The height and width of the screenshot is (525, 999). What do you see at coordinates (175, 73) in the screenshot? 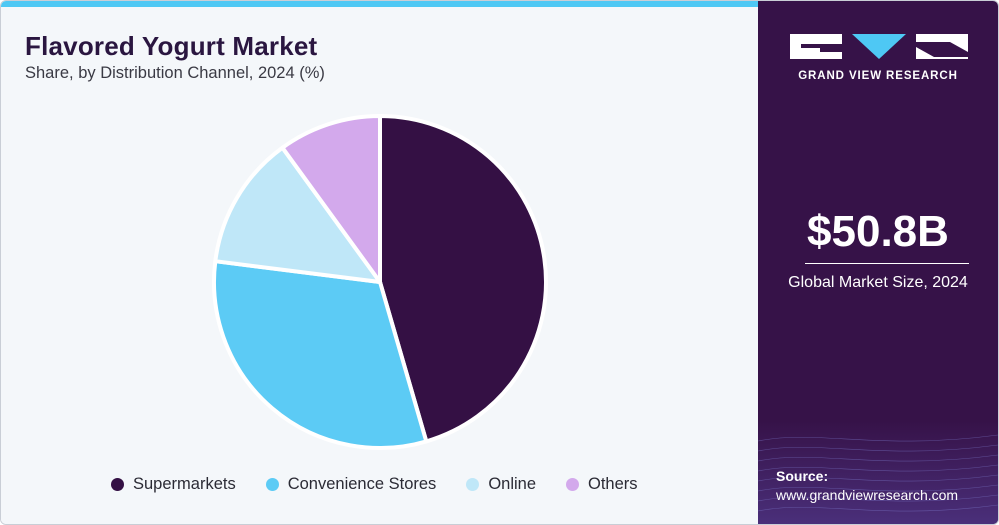
I see `page-subtitle: Share, by Distribution Channel, 2024 (%)` at bounding box center [175, 73].